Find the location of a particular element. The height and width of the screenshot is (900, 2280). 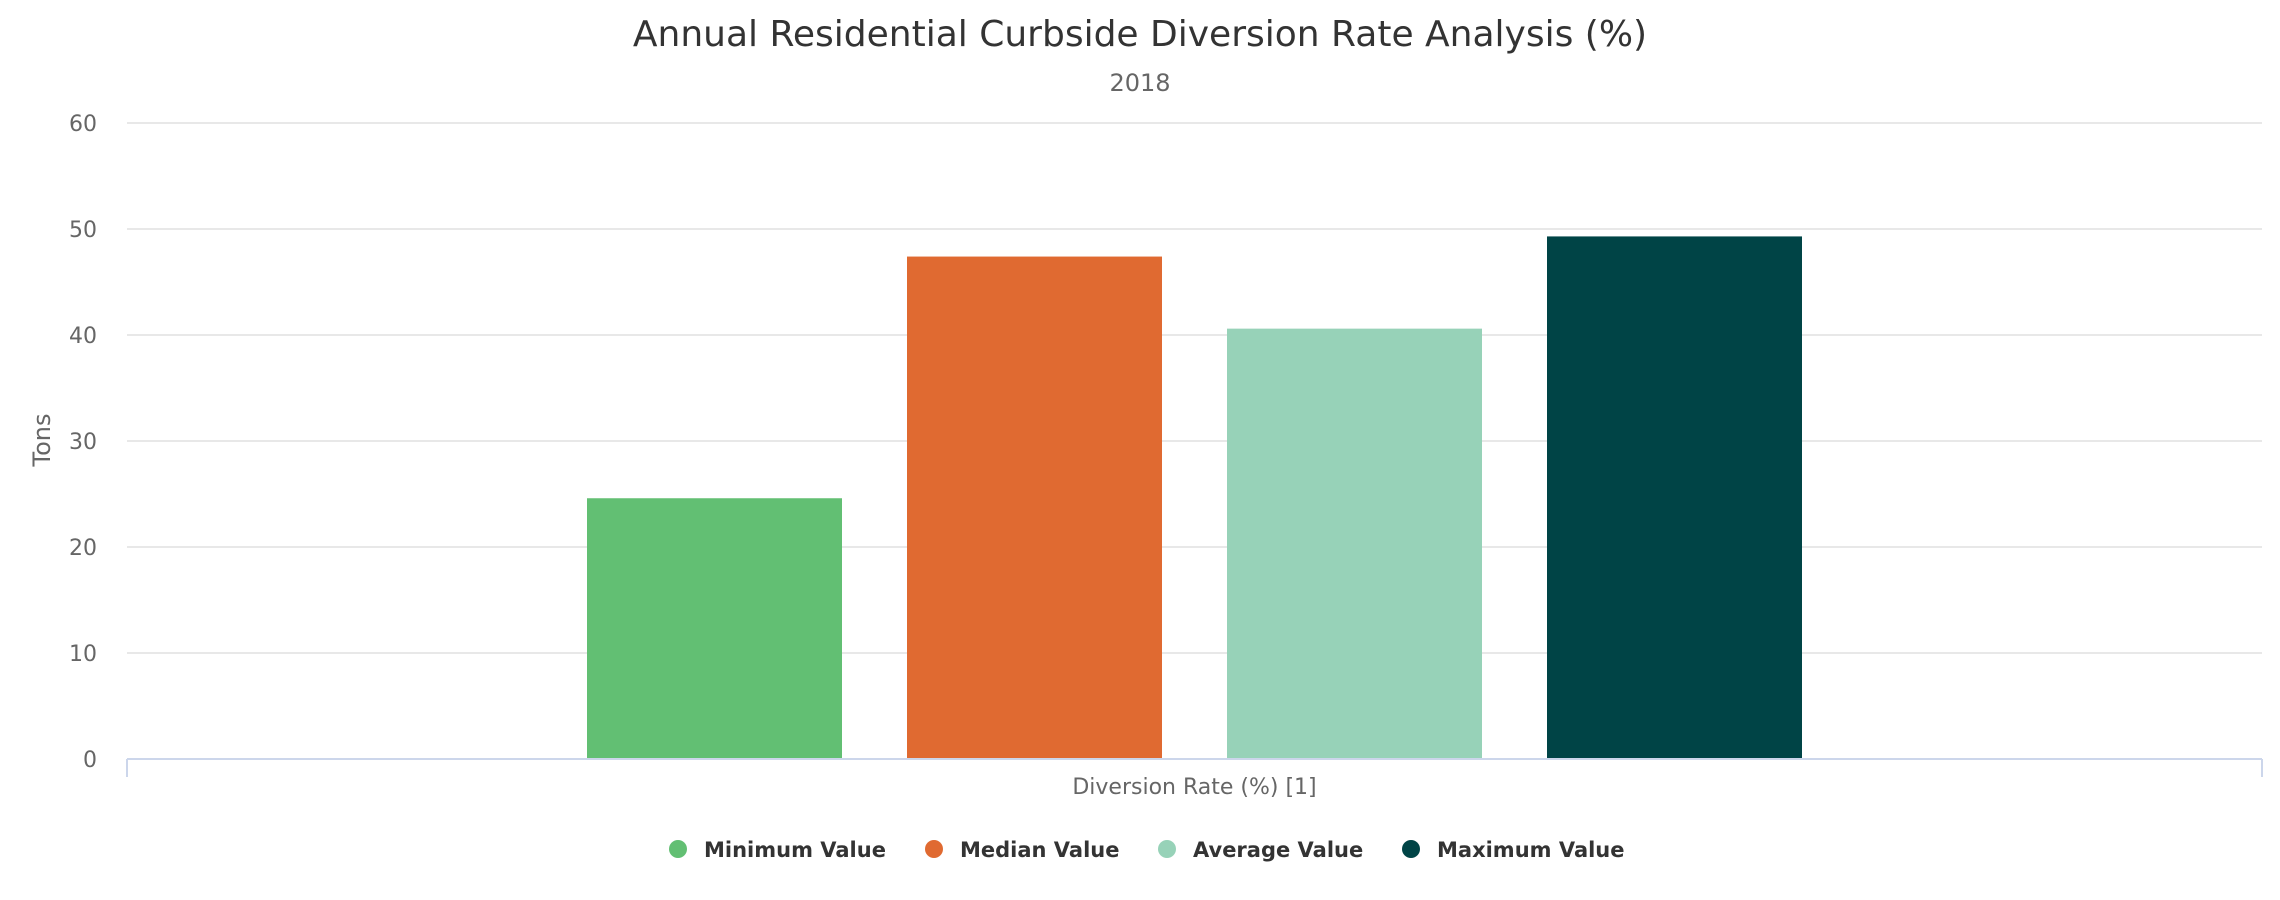

bar-minimum-value is located at coordinates (714, 628).